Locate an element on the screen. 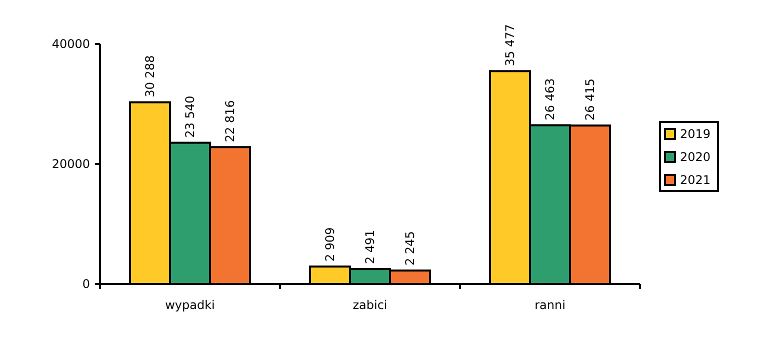  x-tick-label: ranni is located at coordinates (550, 305).